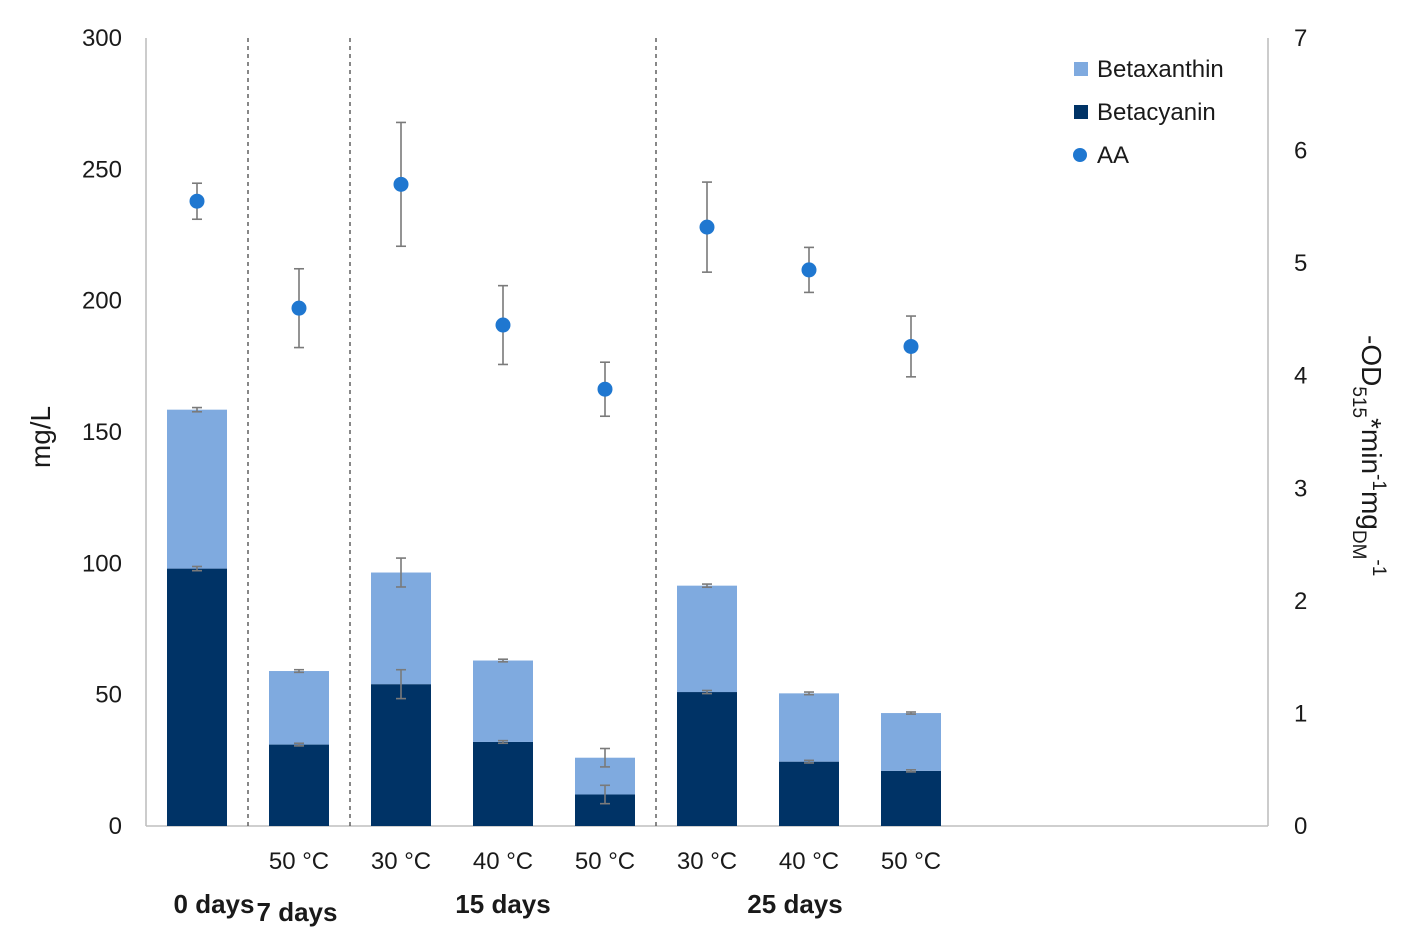 Image resolution: width=1420 pixels, height=936 pixels. Describe the element at coordinates (1300, 38) in the screenshot. I see `right-tick-label: 7` at that location.